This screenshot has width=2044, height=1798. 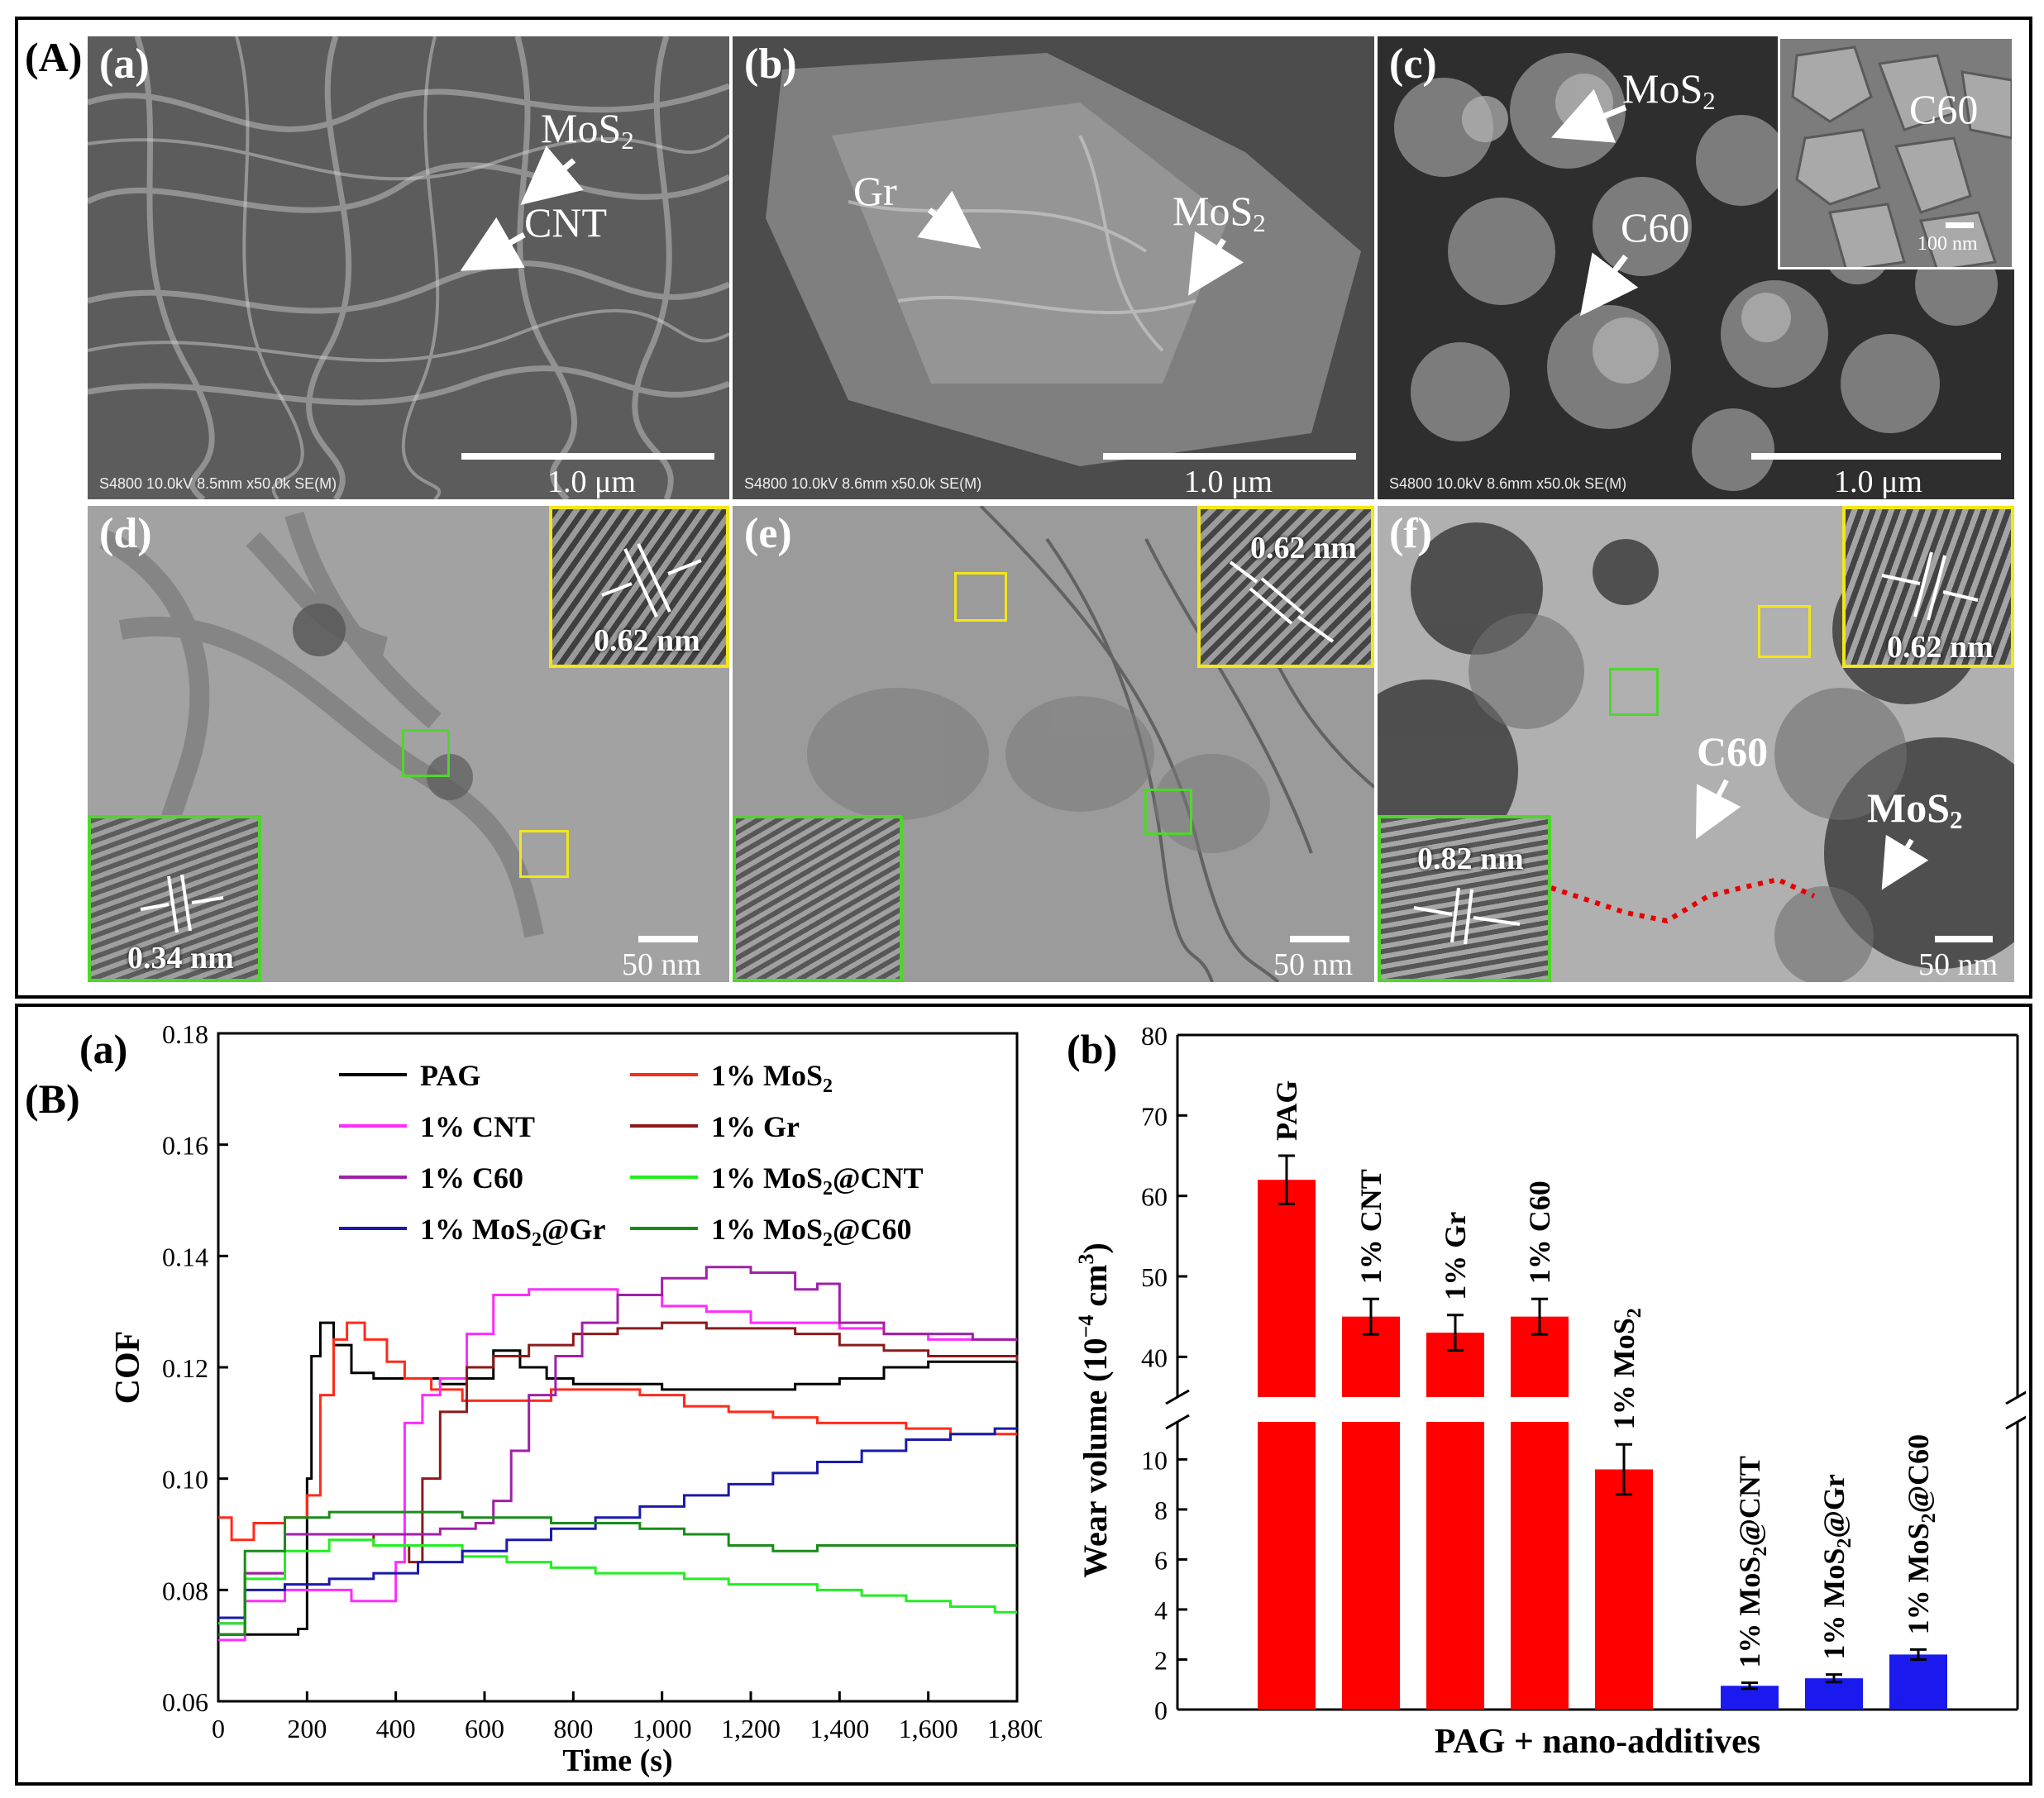 What do you see at coordinates (588, 130) in the screenshot?
I see `panel-a-mos2-annotation: MoS2` at bounding box center [588, 130].